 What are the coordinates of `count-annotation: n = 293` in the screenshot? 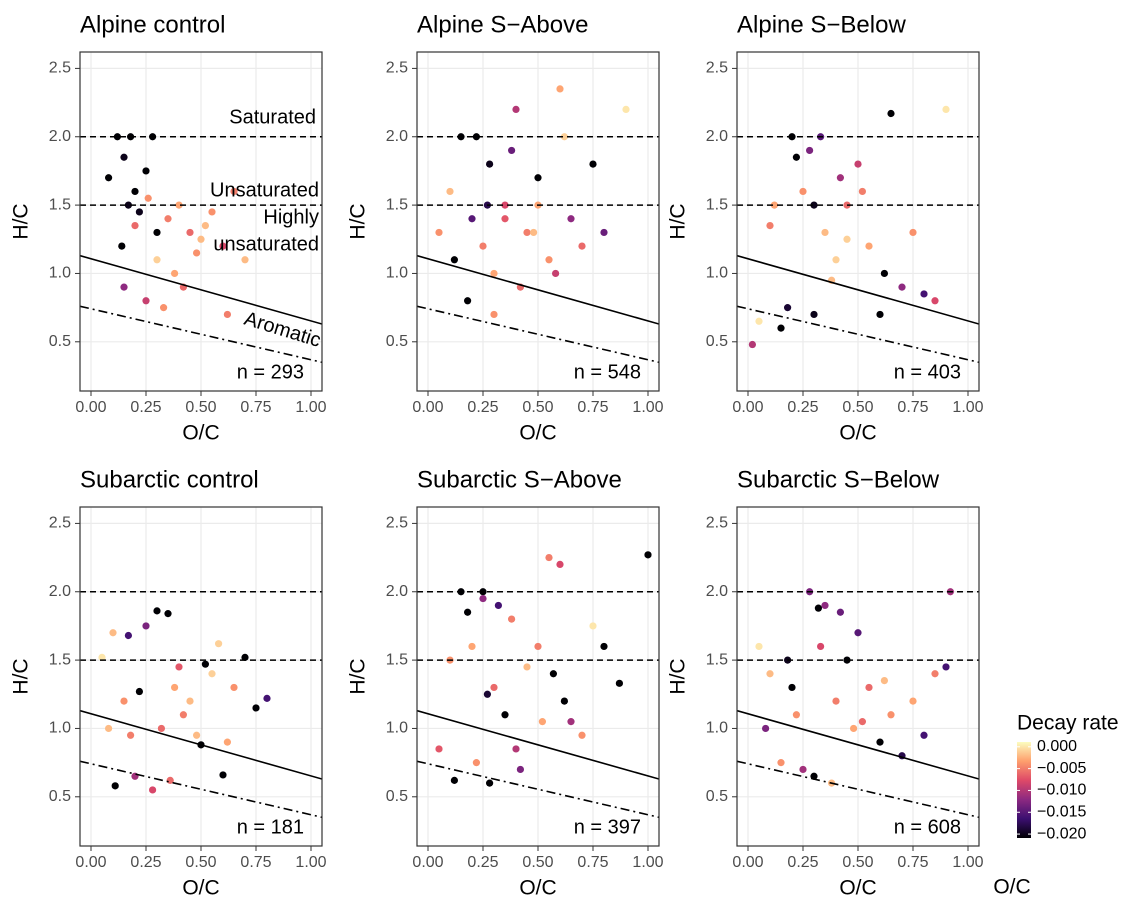 It's located at (270, 372).